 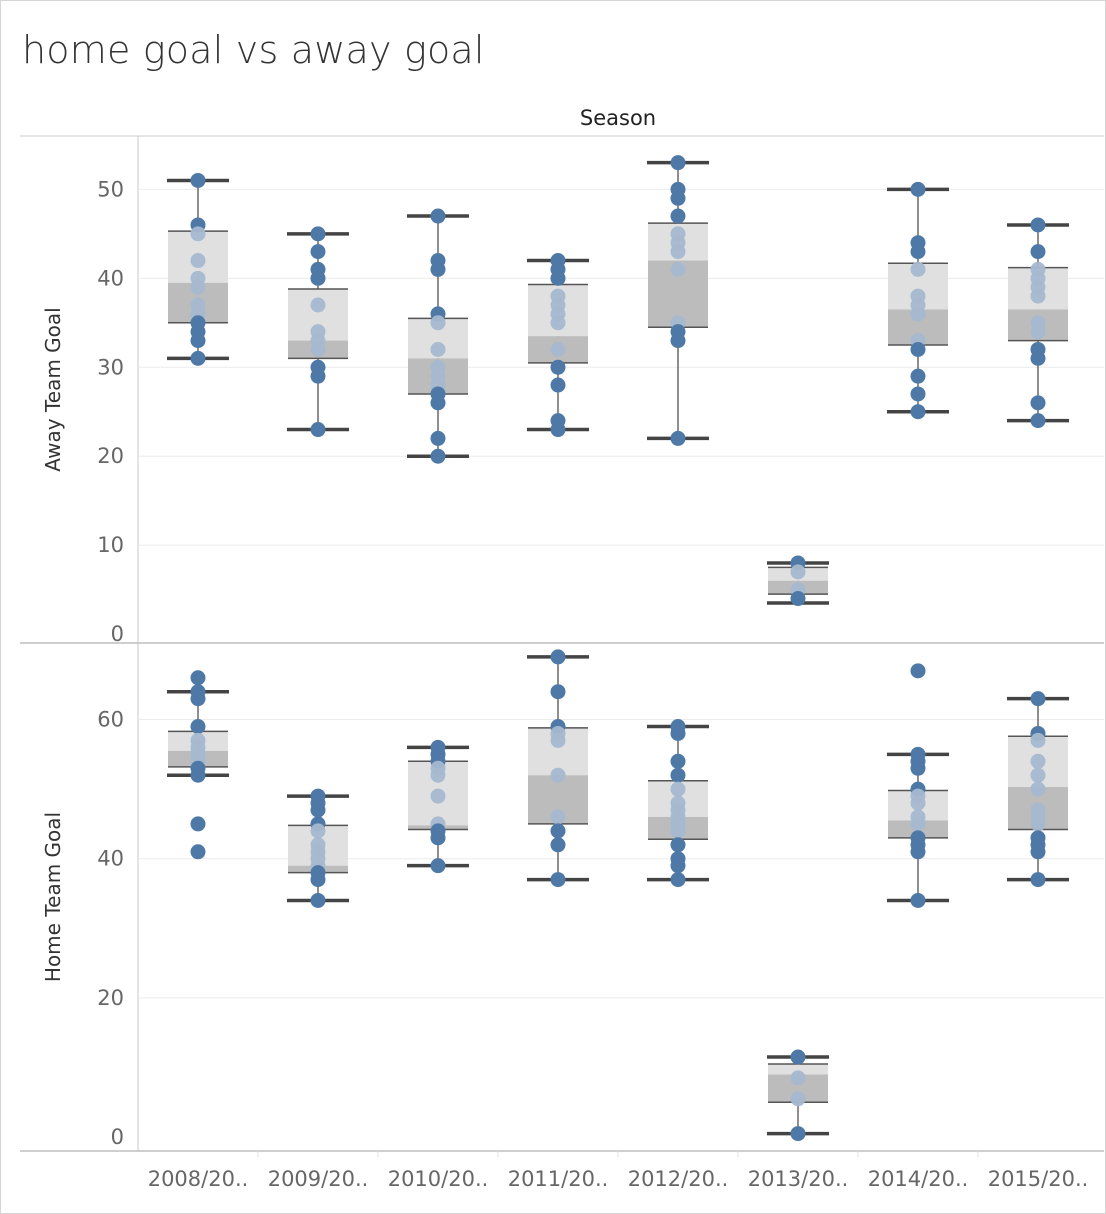 I want to click on x-tick-label: 2012/20.., so click(x=678, y=1179).